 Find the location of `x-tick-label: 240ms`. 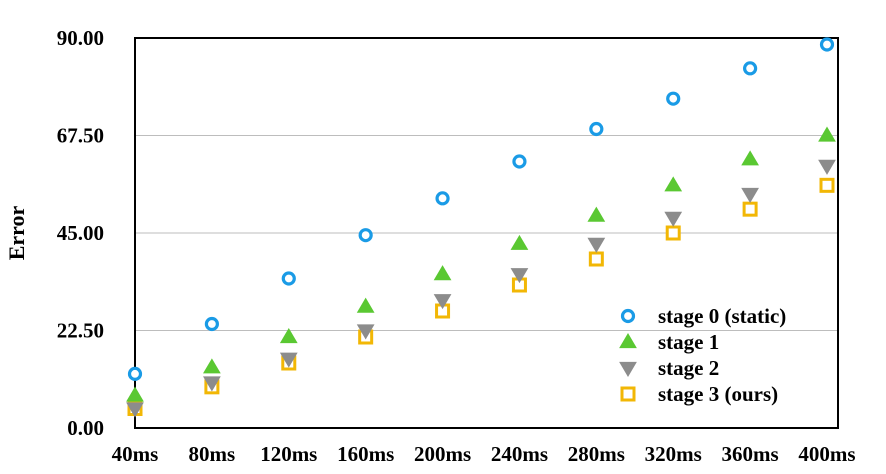

x-tick-label: 240ms is located at coordinates (519, 454).